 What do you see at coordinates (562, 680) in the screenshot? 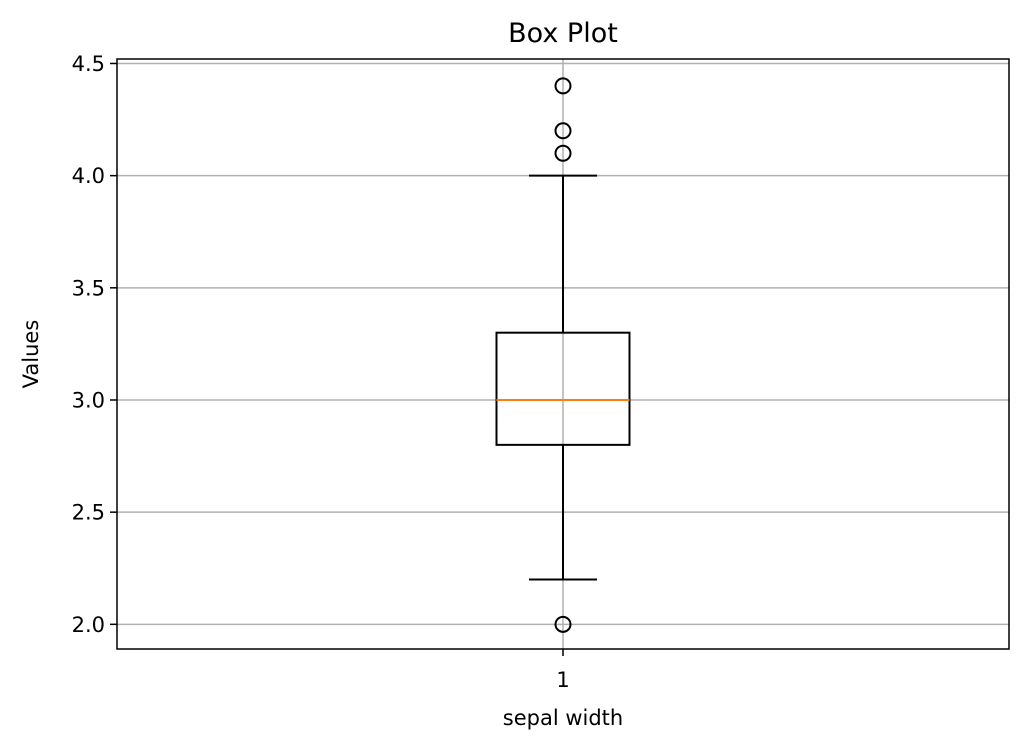
I see `x-tick-label: 1` at bounding box center [562, 680].